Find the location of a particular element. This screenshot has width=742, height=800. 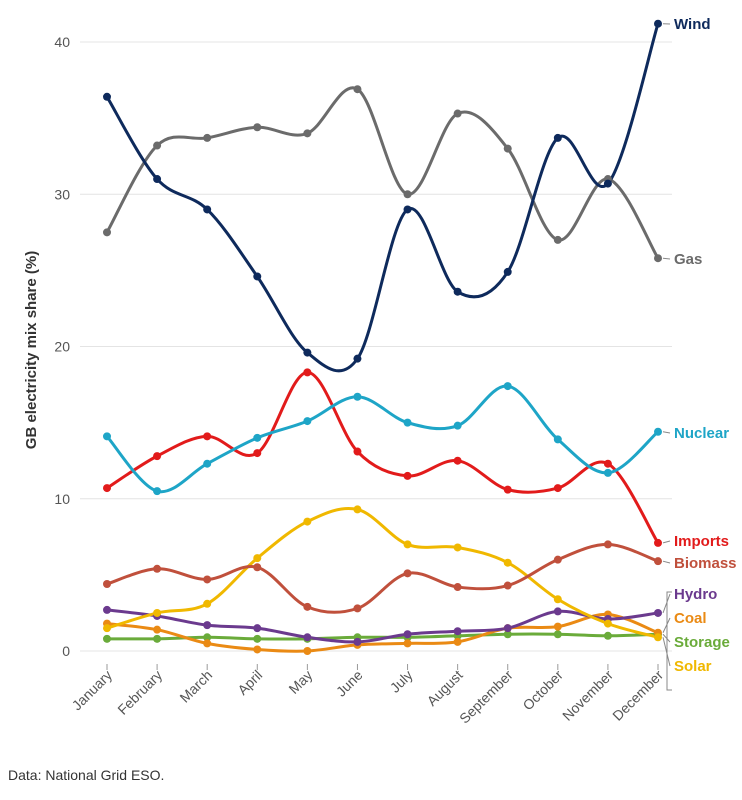

point-gas-april is located at coordinates (257, 127).